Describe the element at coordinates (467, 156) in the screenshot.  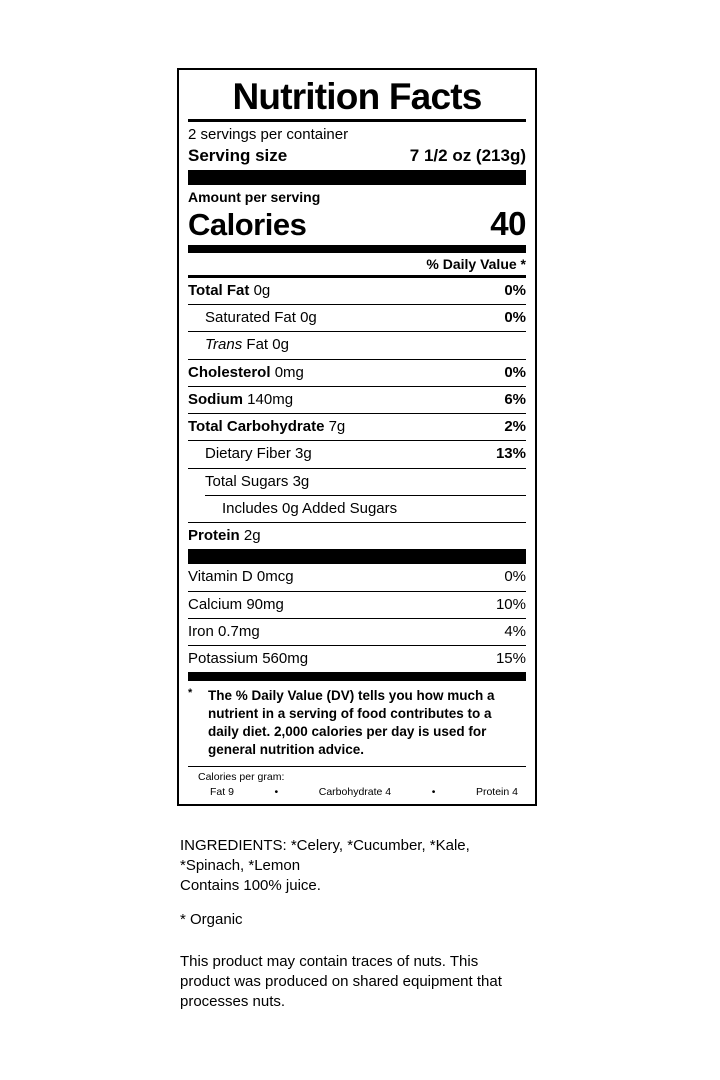
I see `serving-size-value: 7 1/2 oz (213g)` at that location.